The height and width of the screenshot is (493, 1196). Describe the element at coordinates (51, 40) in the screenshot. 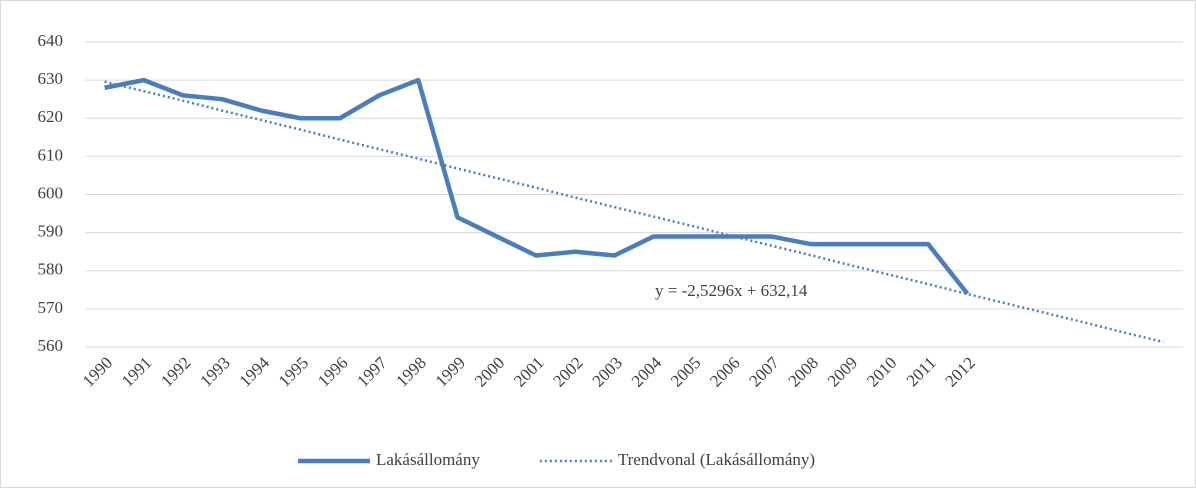

I see `y-tick-label: 640` at that location.